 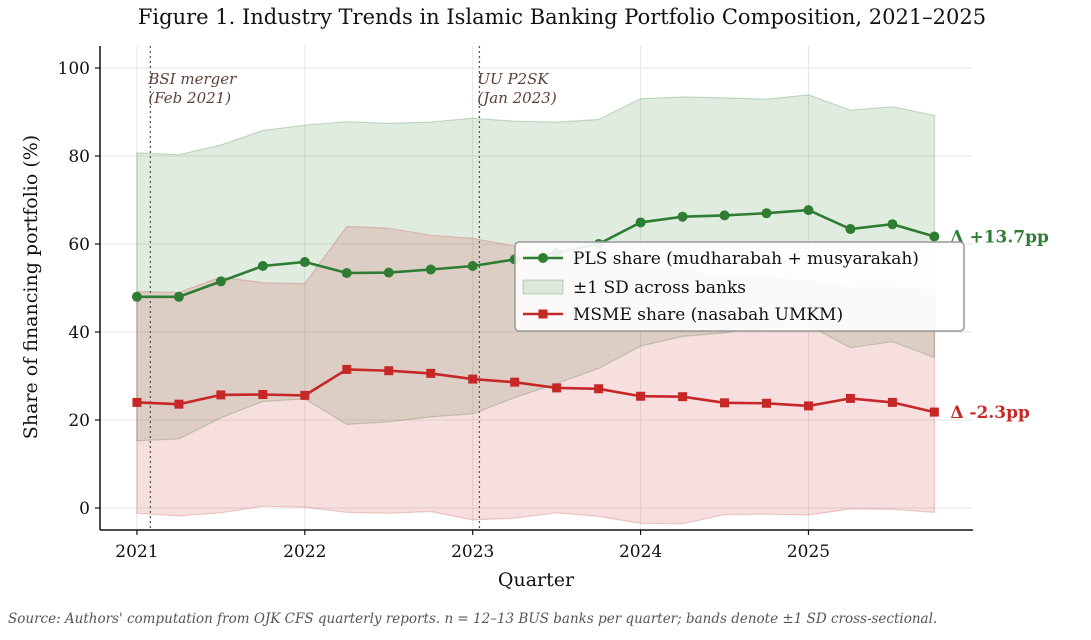 What do you see at coordinates (543, 314) in the screenshot?
I see `legend-marker-msme` at bounding box center [543, 314].